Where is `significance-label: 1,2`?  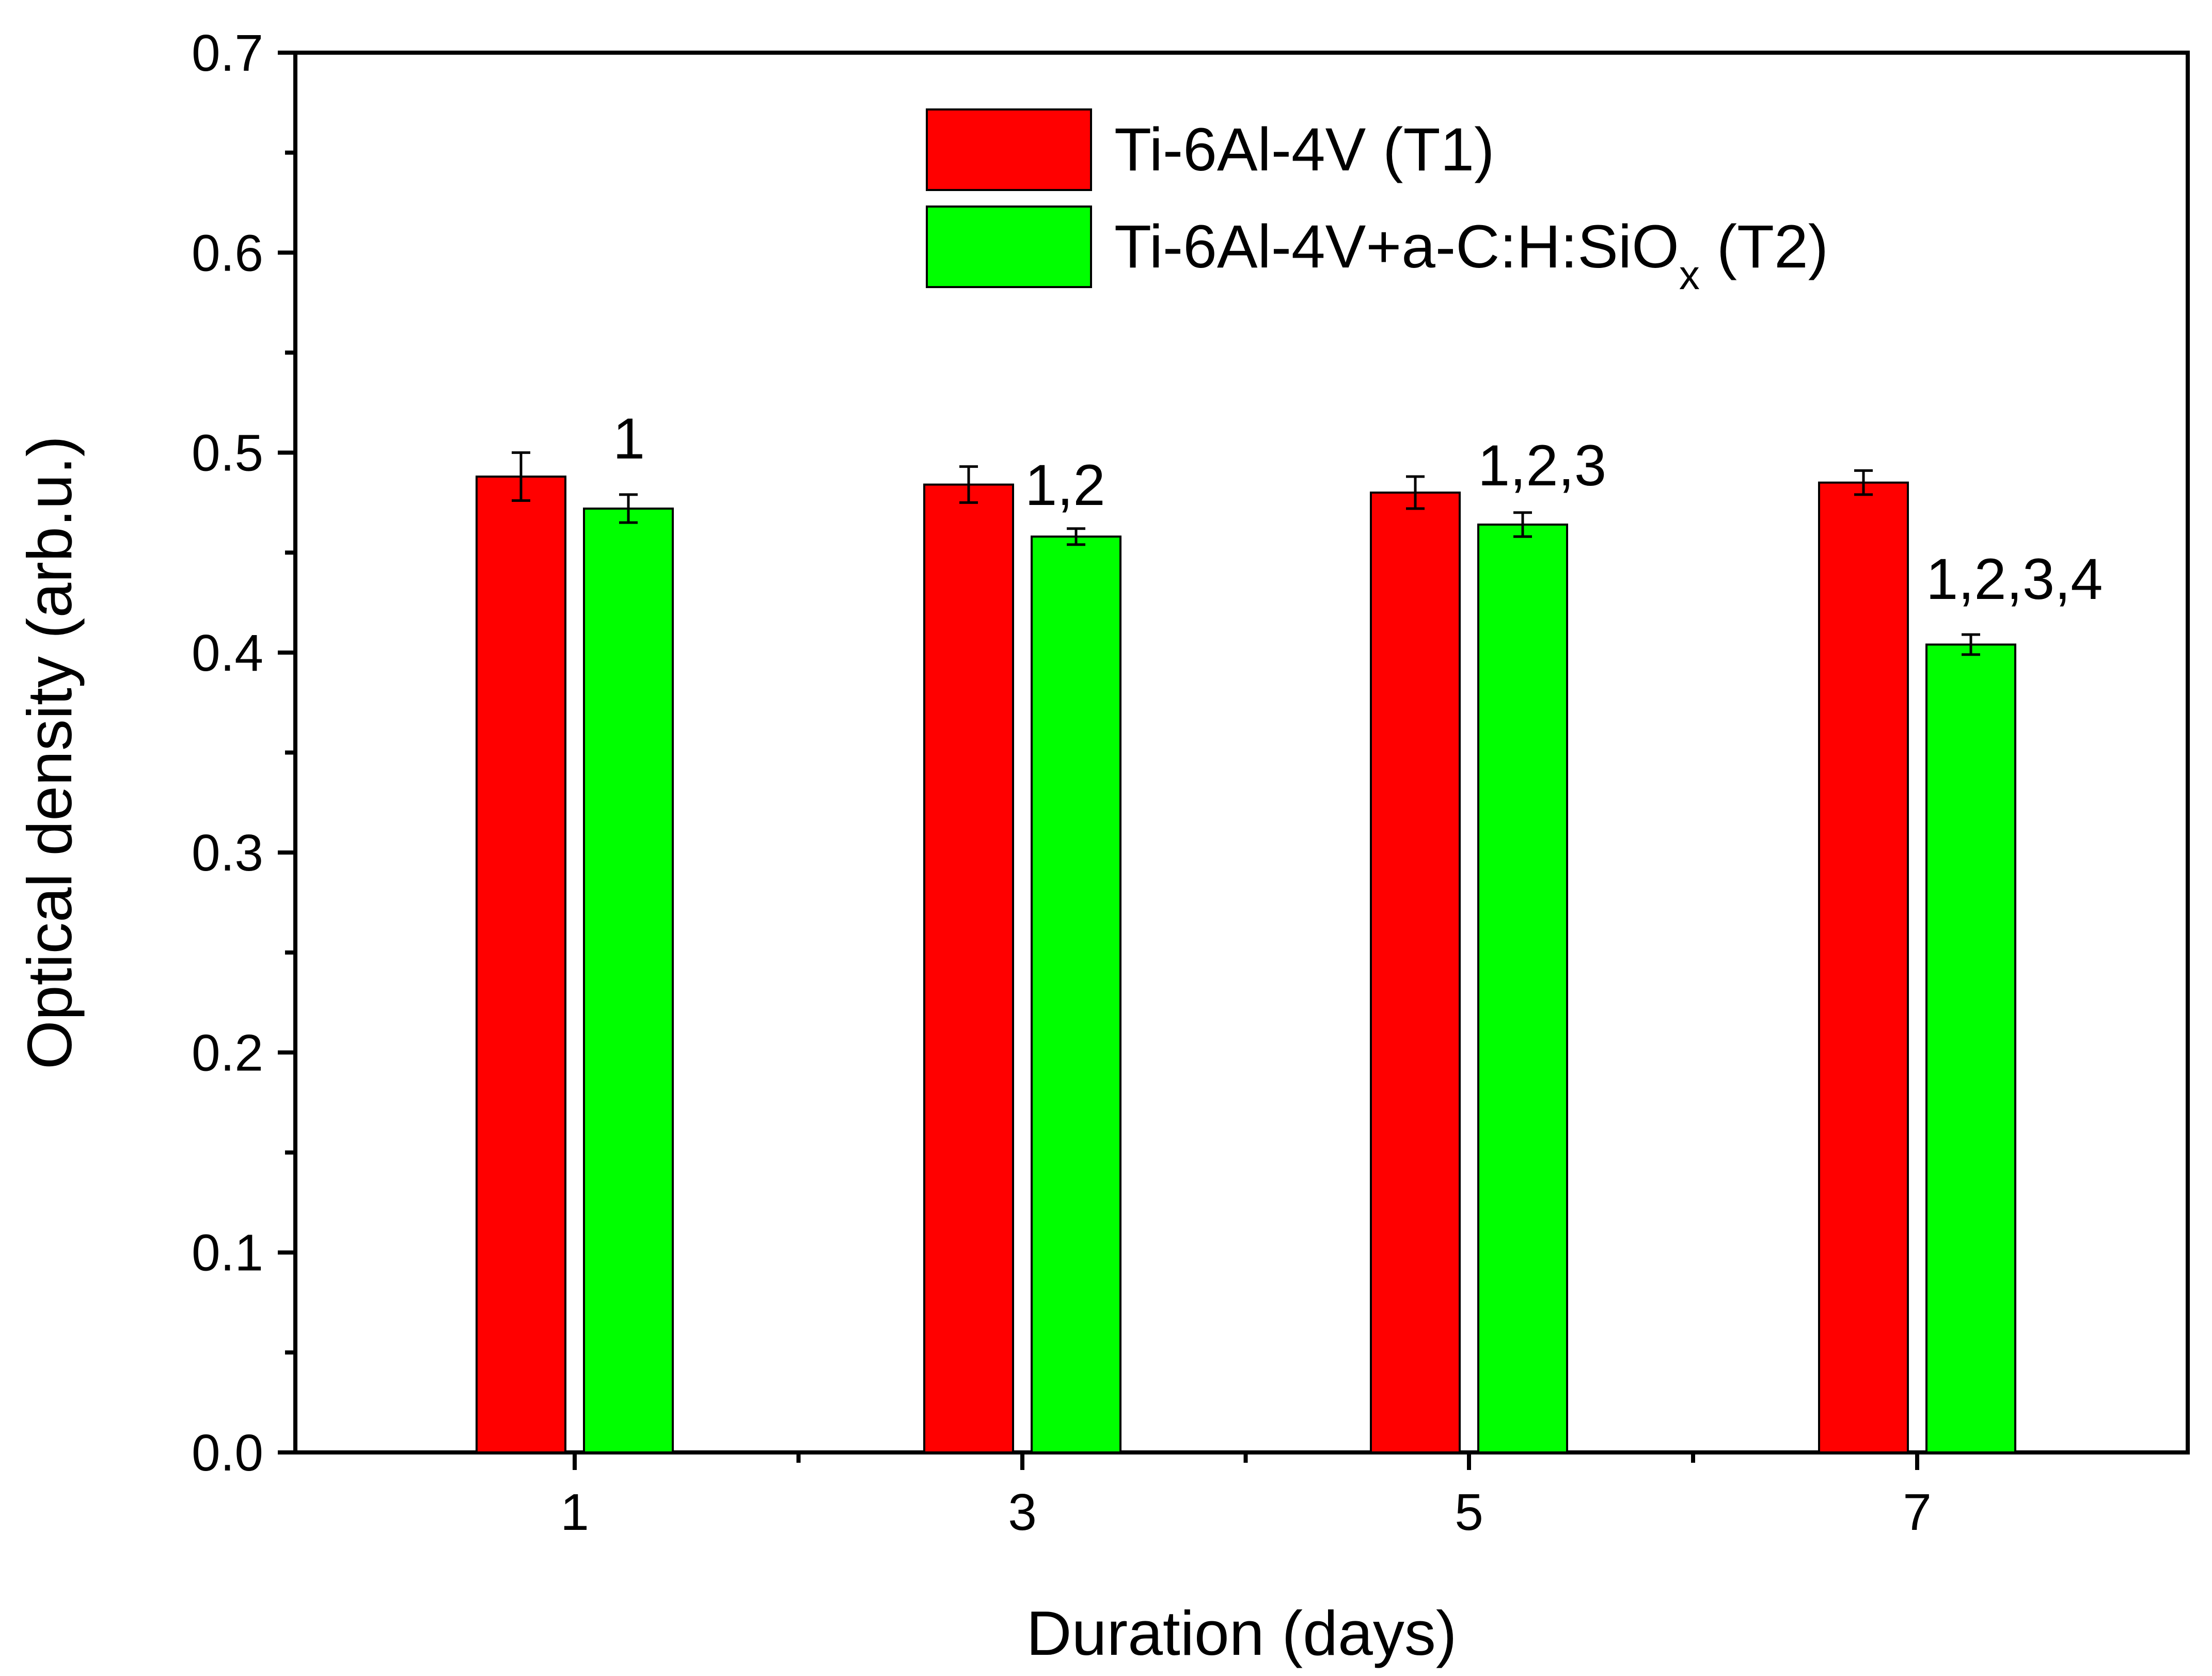
significance-label: 1,2 is located at coordinates (1065, 485).